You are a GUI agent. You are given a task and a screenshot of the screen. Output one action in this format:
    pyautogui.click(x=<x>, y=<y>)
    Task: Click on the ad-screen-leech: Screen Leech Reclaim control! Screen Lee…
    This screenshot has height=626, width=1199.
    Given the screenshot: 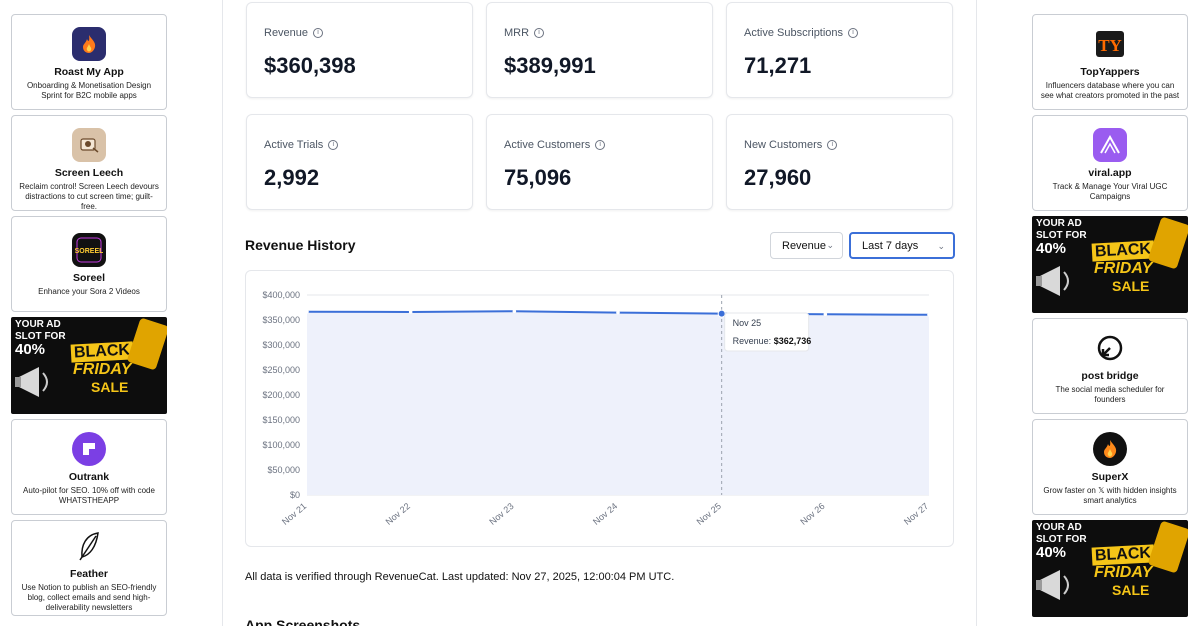 What is the action you would take?
    pyautogui.click(x=89, y=163)
    